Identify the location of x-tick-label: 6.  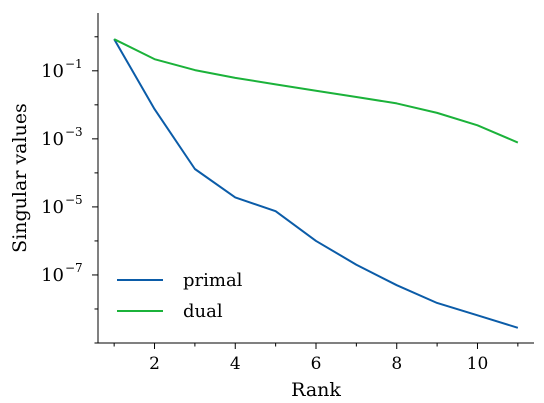
(316, 364).